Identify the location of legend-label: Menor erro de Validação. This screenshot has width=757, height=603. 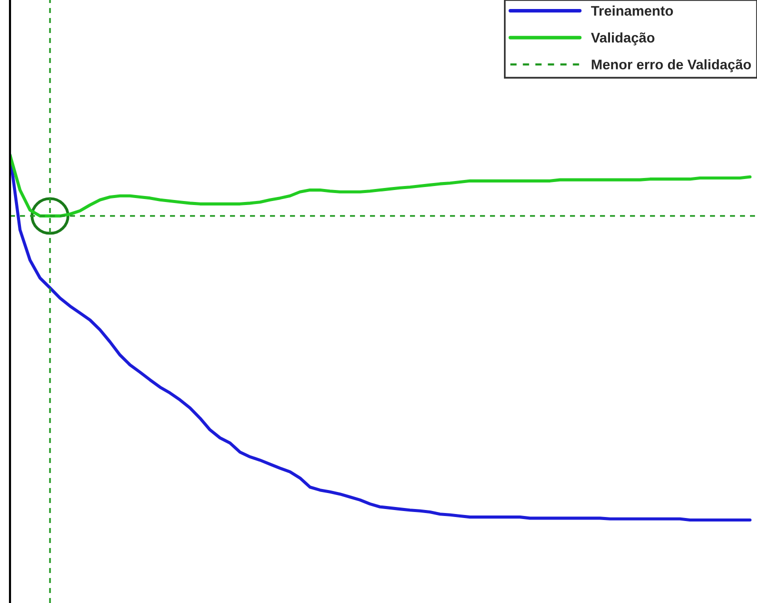
(671, 65).